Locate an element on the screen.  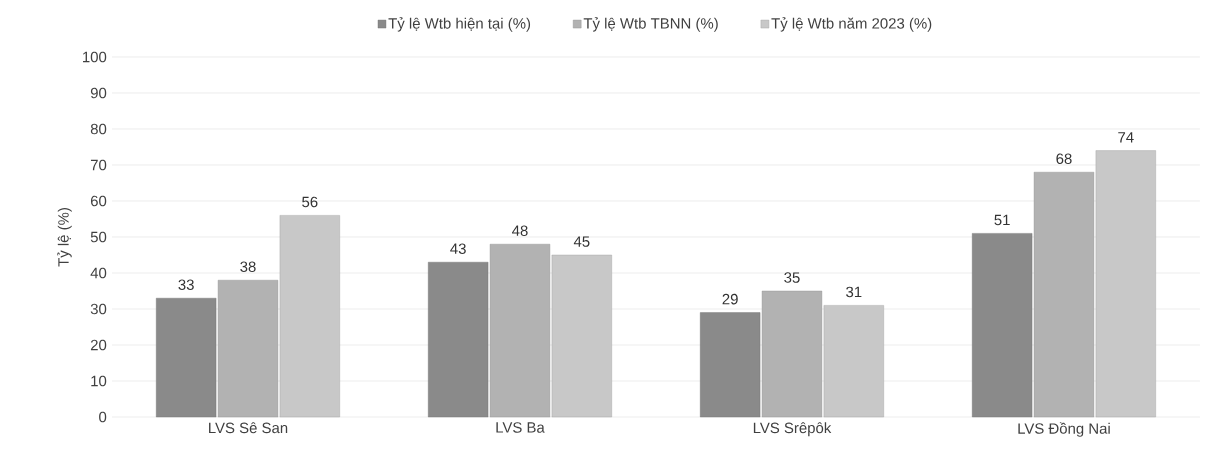
y-tick-label: 70 is located at coordinates (98, 165).